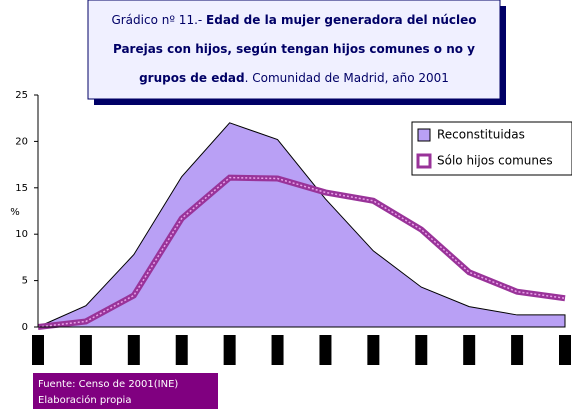 Image resolution: width=572 pixels, height=409 pixels. What do you see at coordinates (15, 212) in the screenshot?
I see `y-axis-label: %` at bounding box center [15, 212].